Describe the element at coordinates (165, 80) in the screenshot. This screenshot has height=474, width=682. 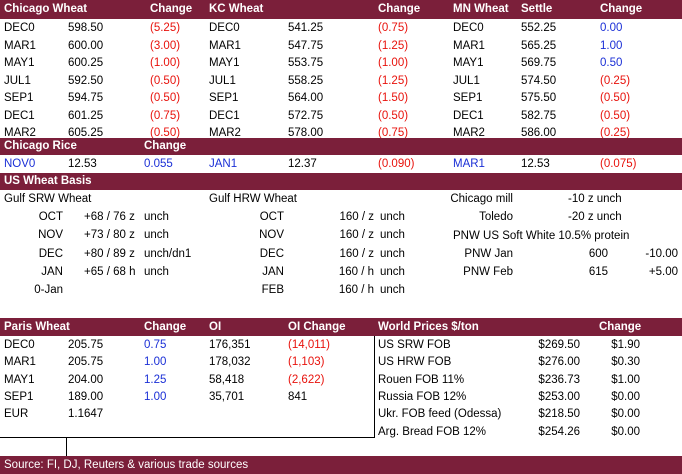
I see `chicago-change: (0.50)` at that location.